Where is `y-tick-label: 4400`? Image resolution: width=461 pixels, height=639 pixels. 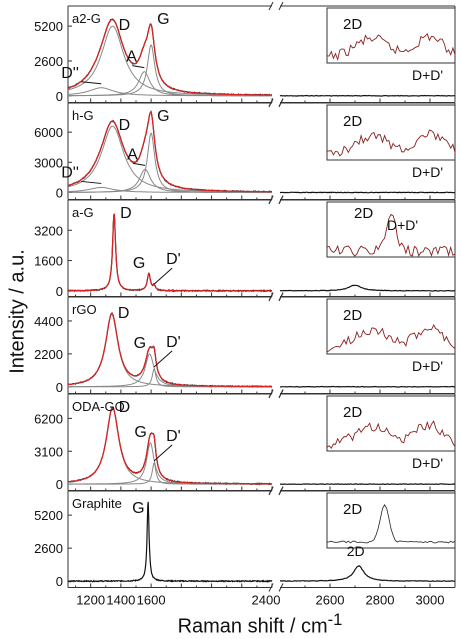 y-tick-label: 4400 is located at coordinates (48, 321).